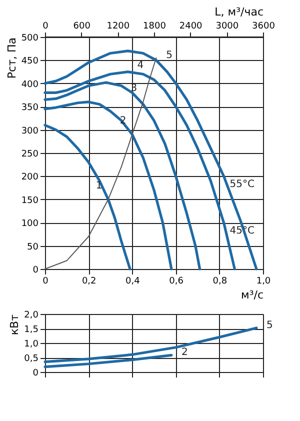 This screenshot has height=421, width=300. I want to click on y-axis-title: кВт, so click(15, 325).